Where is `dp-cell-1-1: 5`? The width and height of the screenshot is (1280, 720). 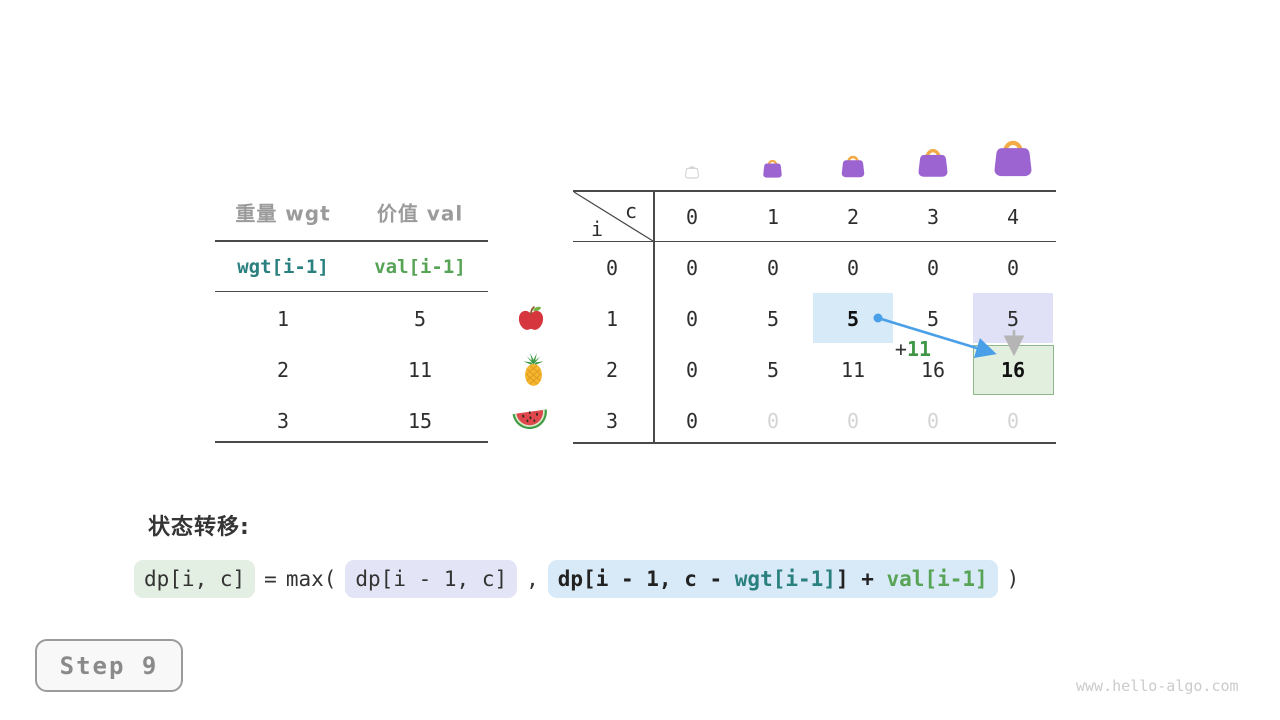 dp-cell-1-1: 5 is located at coordinates (773, 319).